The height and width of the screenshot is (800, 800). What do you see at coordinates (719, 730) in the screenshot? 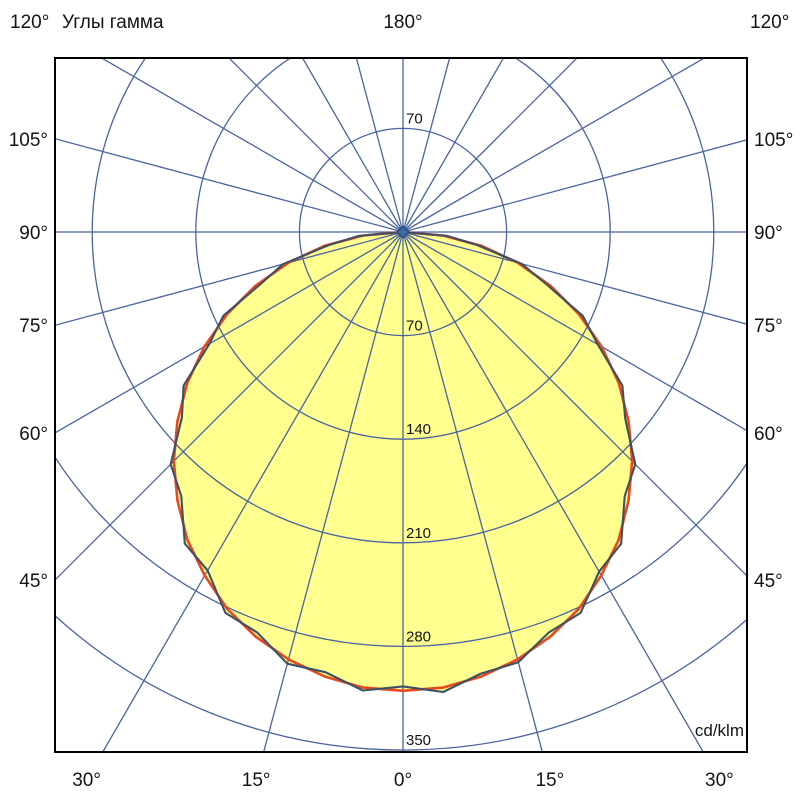
I see `unit-label: cd/klm` at bounding box center [719, 730].